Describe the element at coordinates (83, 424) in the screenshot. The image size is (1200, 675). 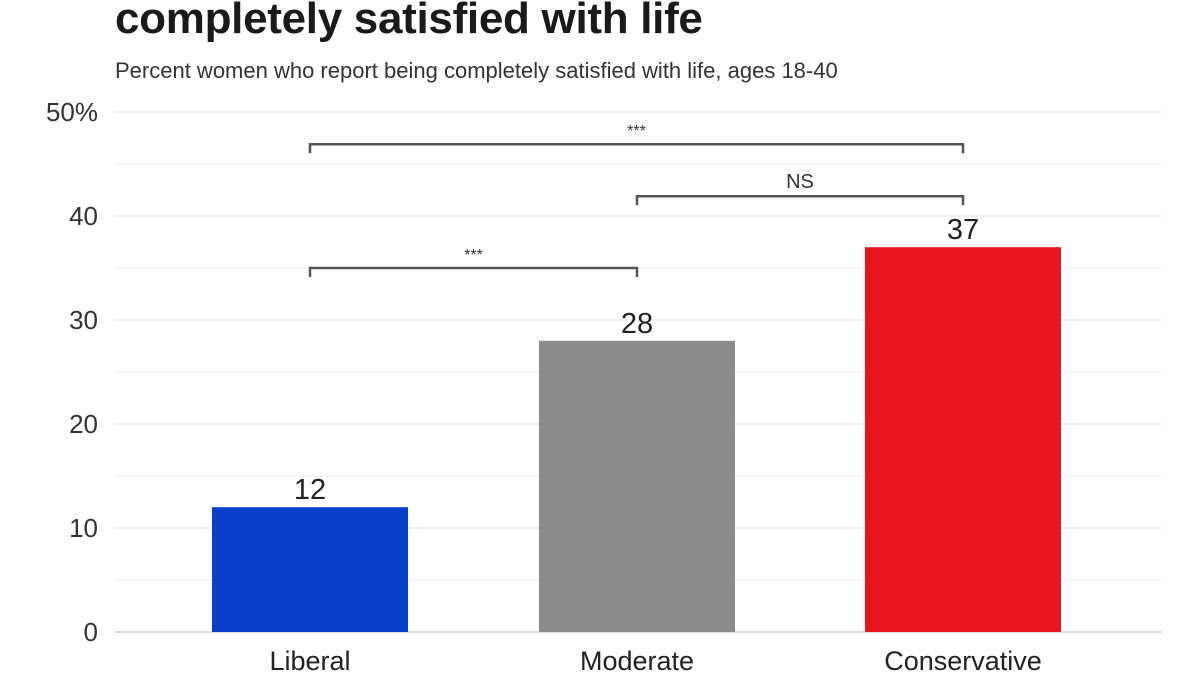
I see `y-tick-label: 20` at that location.